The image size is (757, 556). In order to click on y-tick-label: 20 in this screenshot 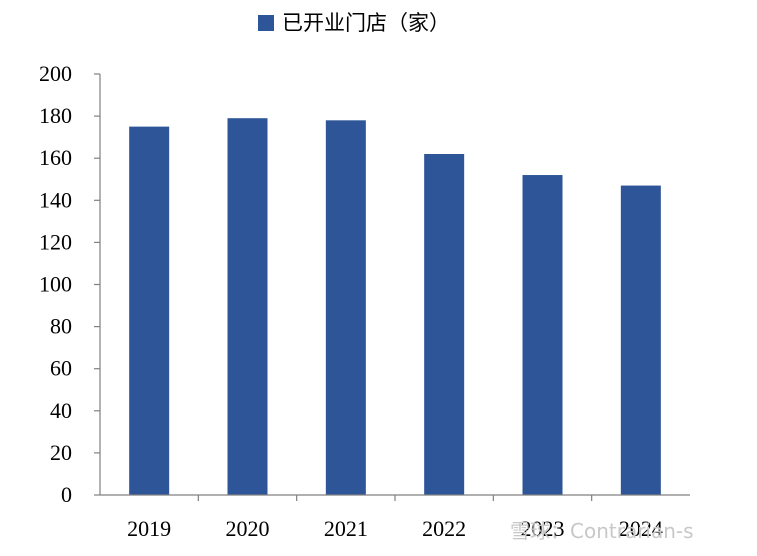, I will do `click(61, 452)`.